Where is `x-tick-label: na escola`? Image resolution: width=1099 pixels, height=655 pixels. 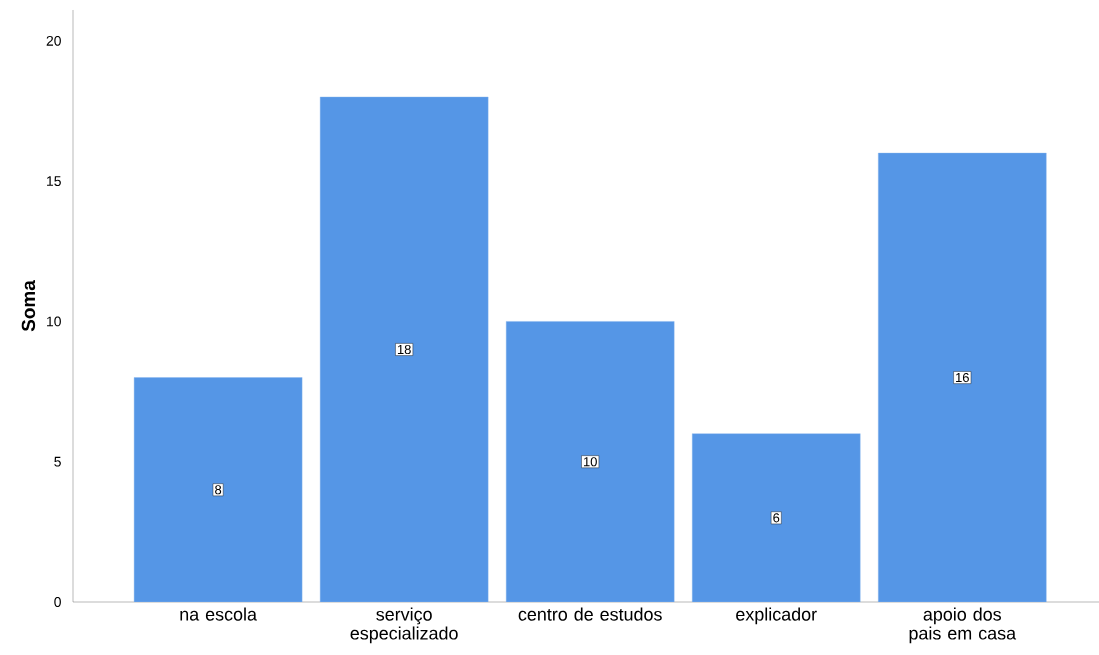 x-tick-label: na escola is located at coordinates (218, 614).